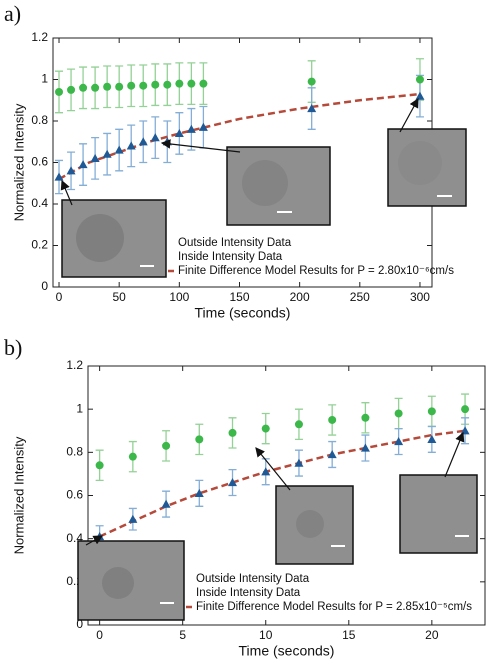  What do you see at coordinates (119, 297) in the screenshot?
I see `x-tick-label: 50` at bounding box center [119, 297].